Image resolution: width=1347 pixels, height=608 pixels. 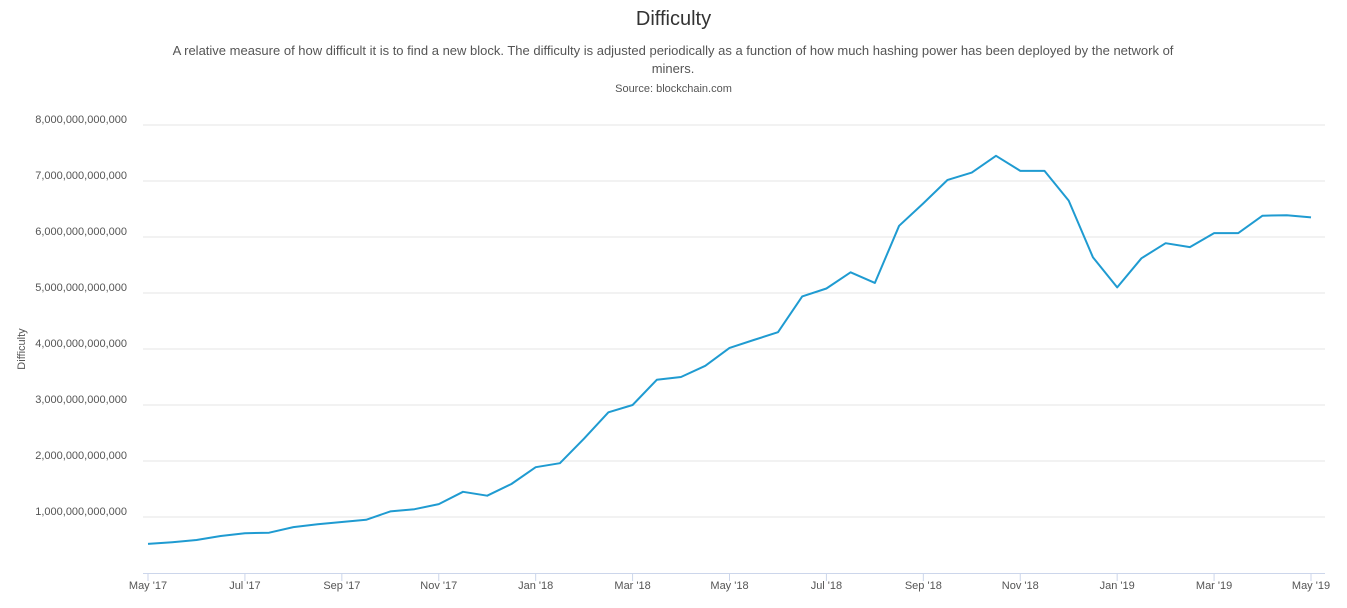 I want to click on y-tick-label: 5,000,000,000,000, so click(x=81, y=288).